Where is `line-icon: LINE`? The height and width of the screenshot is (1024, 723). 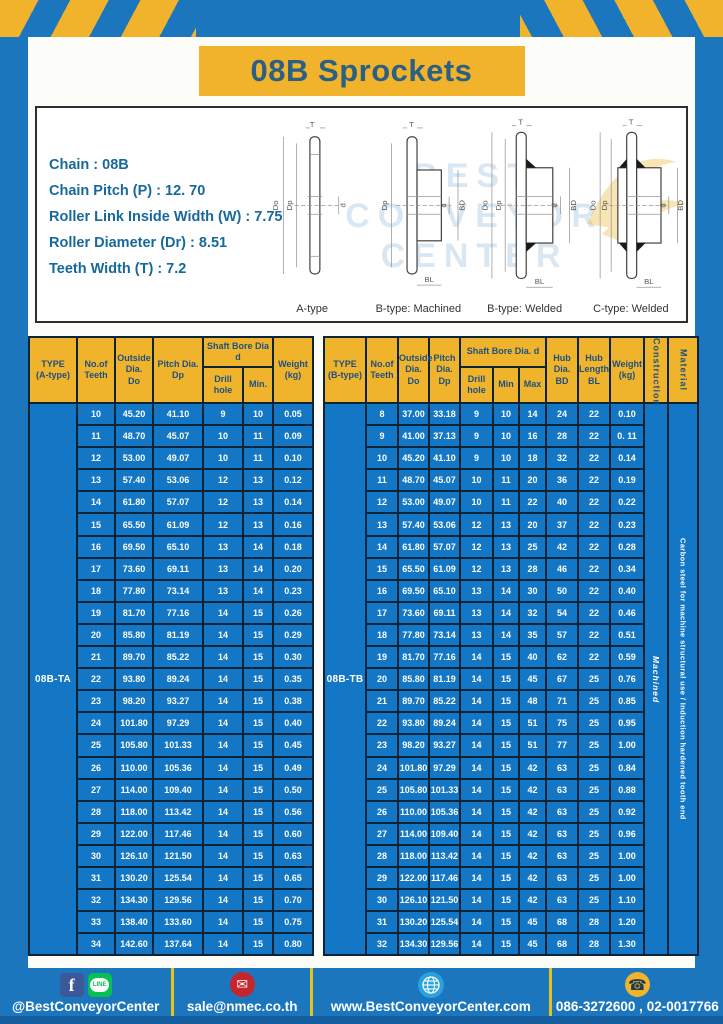
line-icon: LINE is located at coordinates (99, 984).